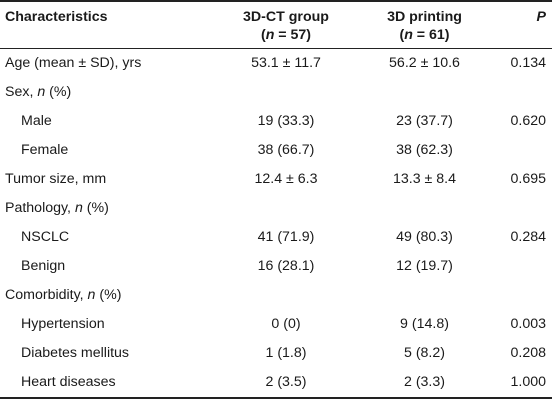  Describe the element at coordinates (424, 236) in the screenshot. I see `cell-3d-printing: 49 (80.3)` at that location.